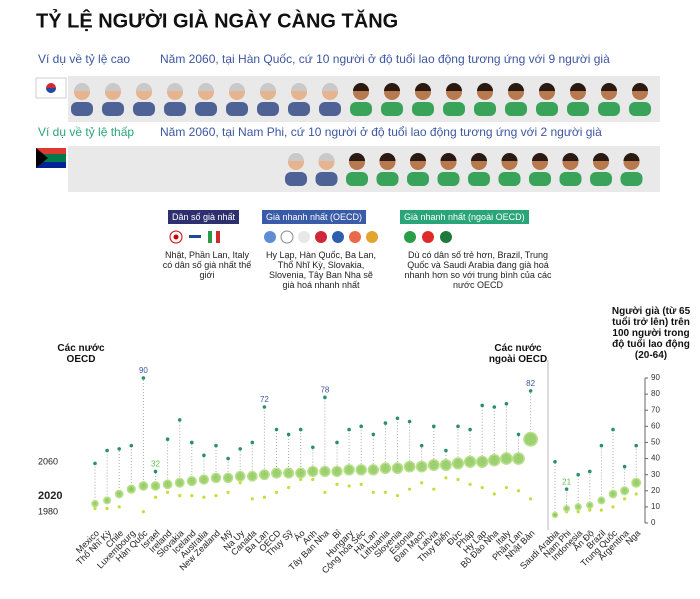 Image resolution: width=700 pixels, height=599 pixels. Describe the element at coordinates (655, 458) in the screenshot. I see `y-tick-label: 40` at that location.